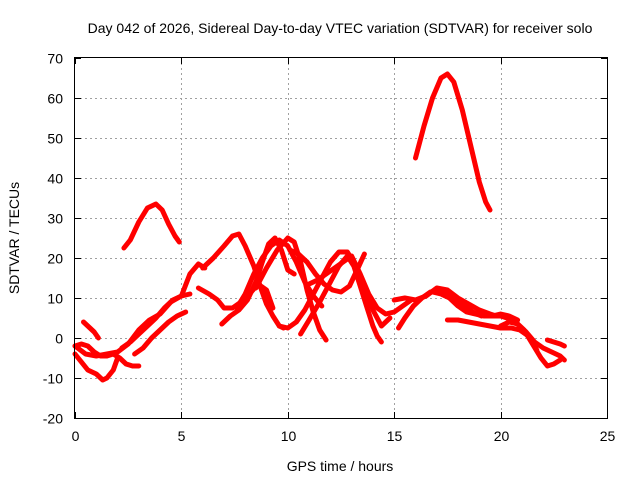 This screenshot has height=480, width=640. Describe the element at coordinates (344, 436) in the screenshot. I see `x-tick-labels: 0 5 10 15 20 25` at that location.